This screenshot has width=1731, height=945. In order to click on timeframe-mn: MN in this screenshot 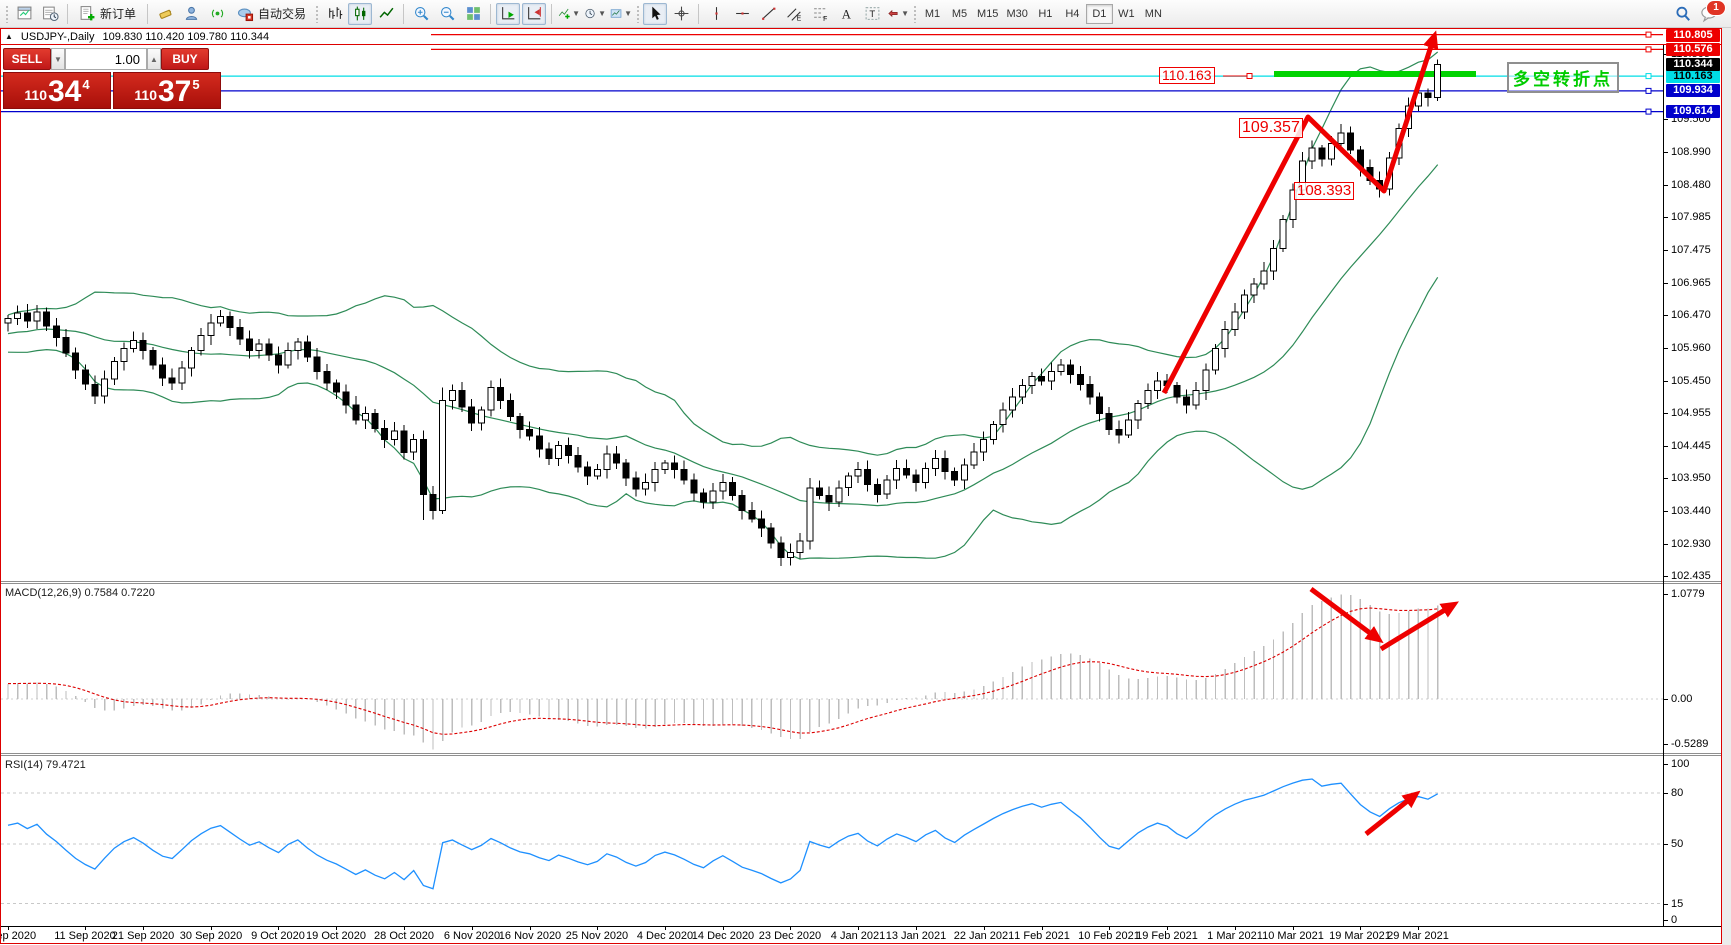, I will do `click(1153, 13)`.